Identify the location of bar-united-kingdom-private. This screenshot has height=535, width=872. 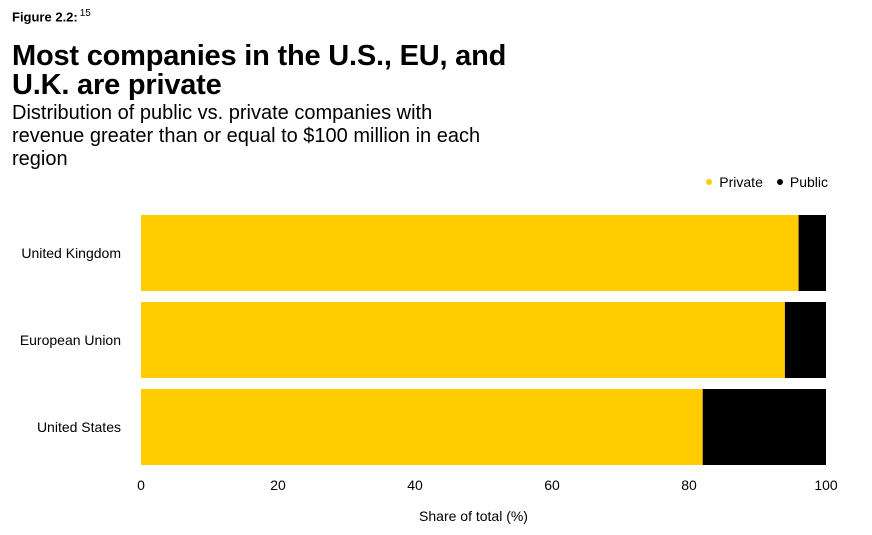
(470, 253).